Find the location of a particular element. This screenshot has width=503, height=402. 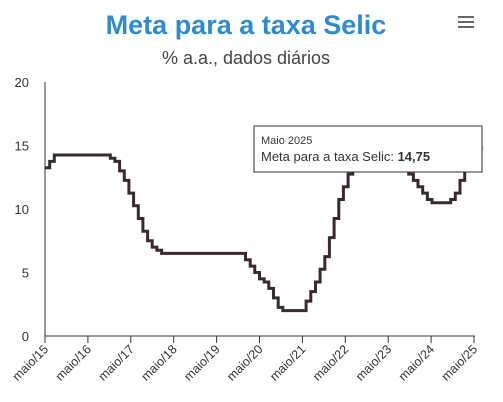

x-tick-label: maio/20 is located at coordinates (244, 362).